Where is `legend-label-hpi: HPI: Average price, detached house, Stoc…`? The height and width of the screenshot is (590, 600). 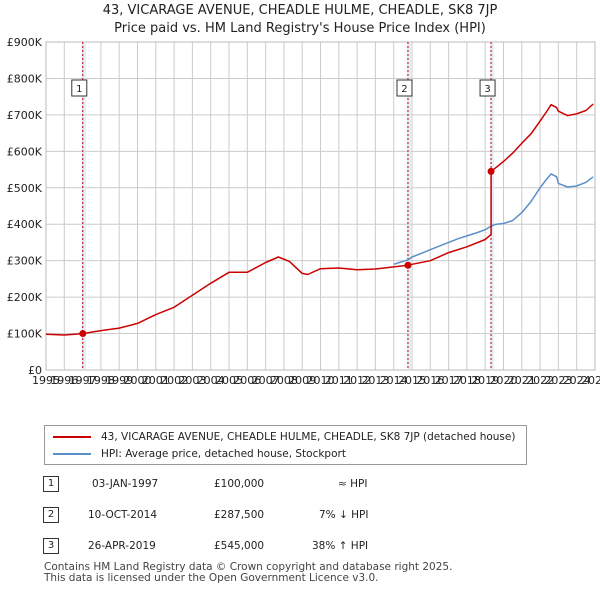 legend-label-hpi: HPI: Average price, detached house, Stoc… is located at coordinates (223, 454).